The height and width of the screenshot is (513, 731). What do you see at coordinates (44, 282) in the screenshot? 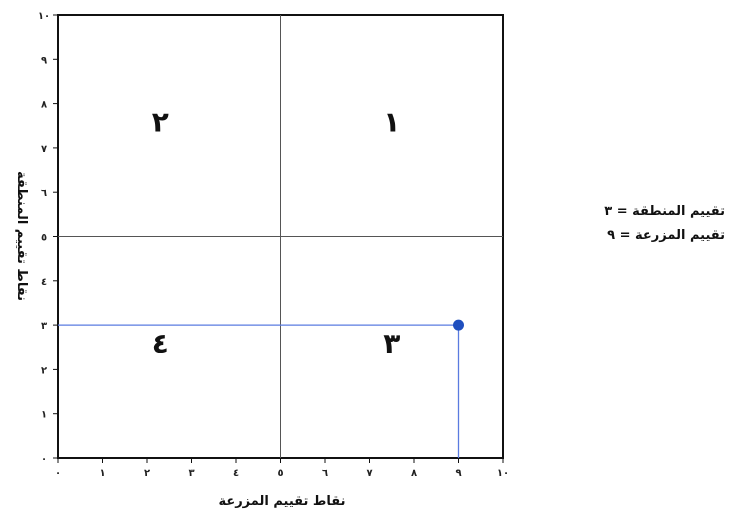
I see `y-tick-label: ٤` at bounding box center [44, 282].